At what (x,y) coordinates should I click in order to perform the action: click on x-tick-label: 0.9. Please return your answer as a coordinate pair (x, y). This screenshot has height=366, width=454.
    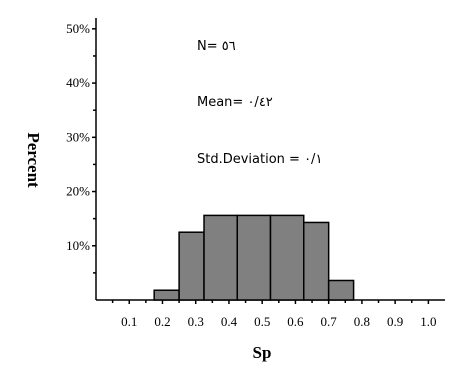
    Looking at the image, I should click on (395, 321).